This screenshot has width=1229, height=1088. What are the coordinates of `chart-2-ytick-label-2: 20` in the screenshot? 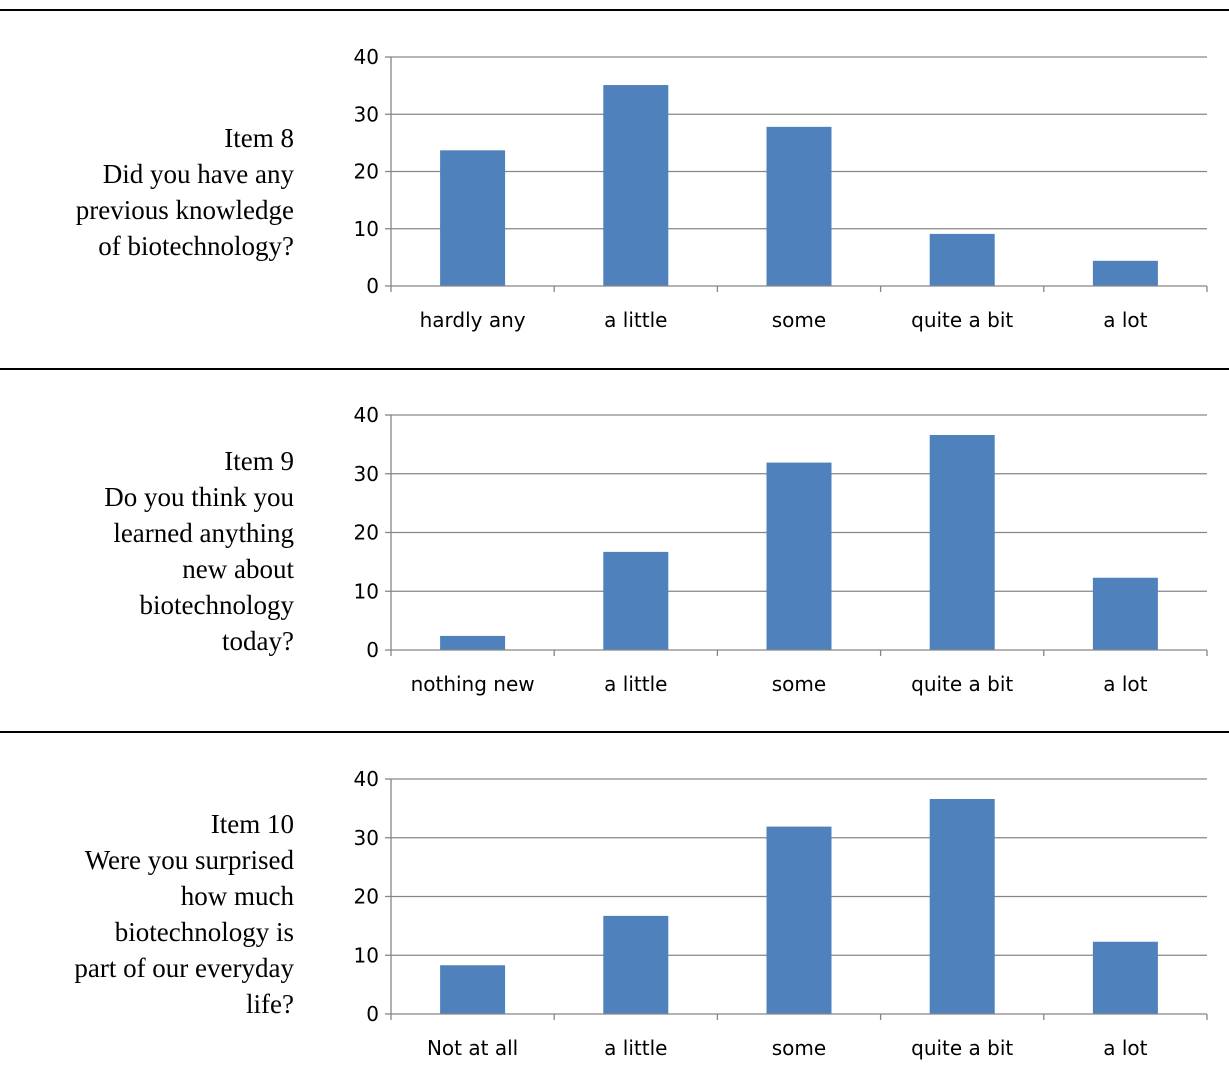 It's located at (366, 897).